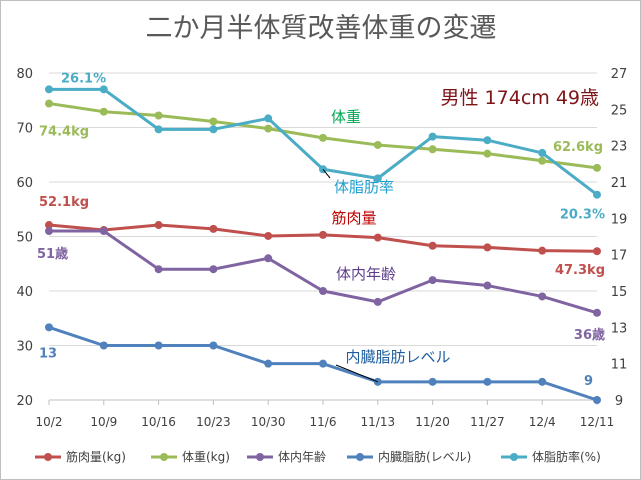  Describe the element at coordinates (578, 147) in the screenshot. I see `end-value-label: 62.6kg` at that location.